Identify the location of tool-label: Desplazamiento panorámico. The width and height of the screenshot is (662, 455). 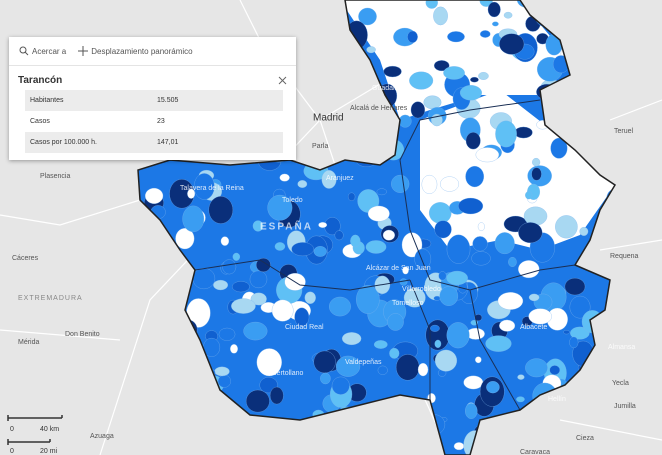
(142, 51).